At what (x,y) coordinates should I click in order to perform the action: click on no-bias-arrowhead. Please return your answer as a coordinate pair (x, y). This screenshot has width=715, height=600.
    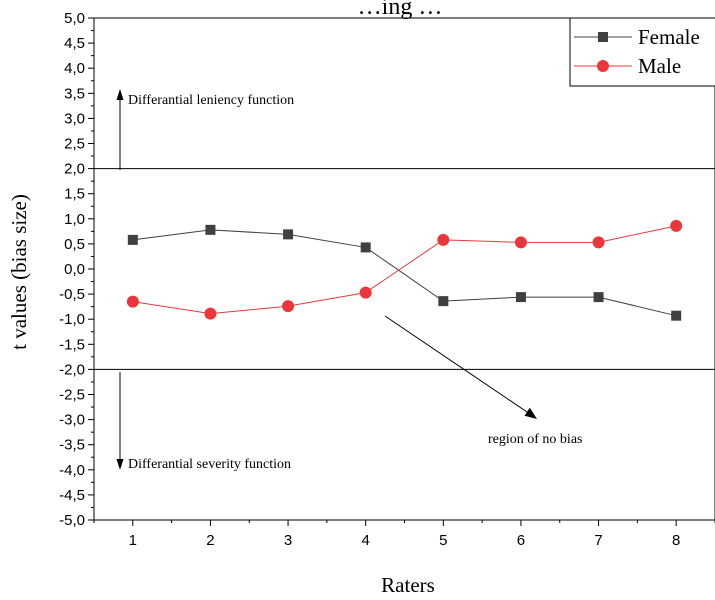
    Looking at the image, I should click on (530, 413).